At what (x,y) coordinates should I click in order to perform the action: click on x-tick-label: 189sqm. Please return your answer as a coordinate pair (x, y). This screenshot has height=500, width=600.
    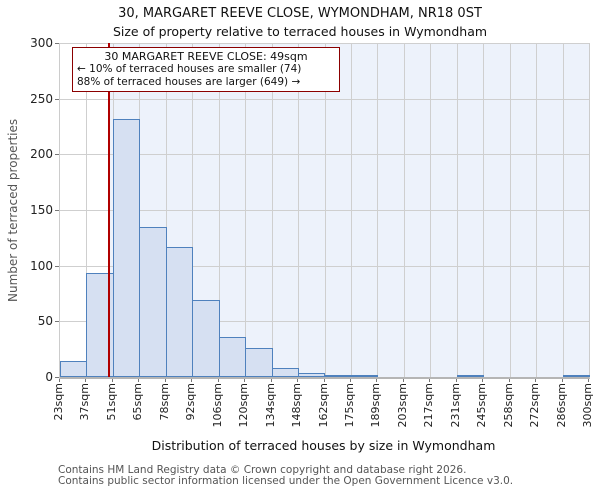
    Looking at the image, I should click on (376, 405).